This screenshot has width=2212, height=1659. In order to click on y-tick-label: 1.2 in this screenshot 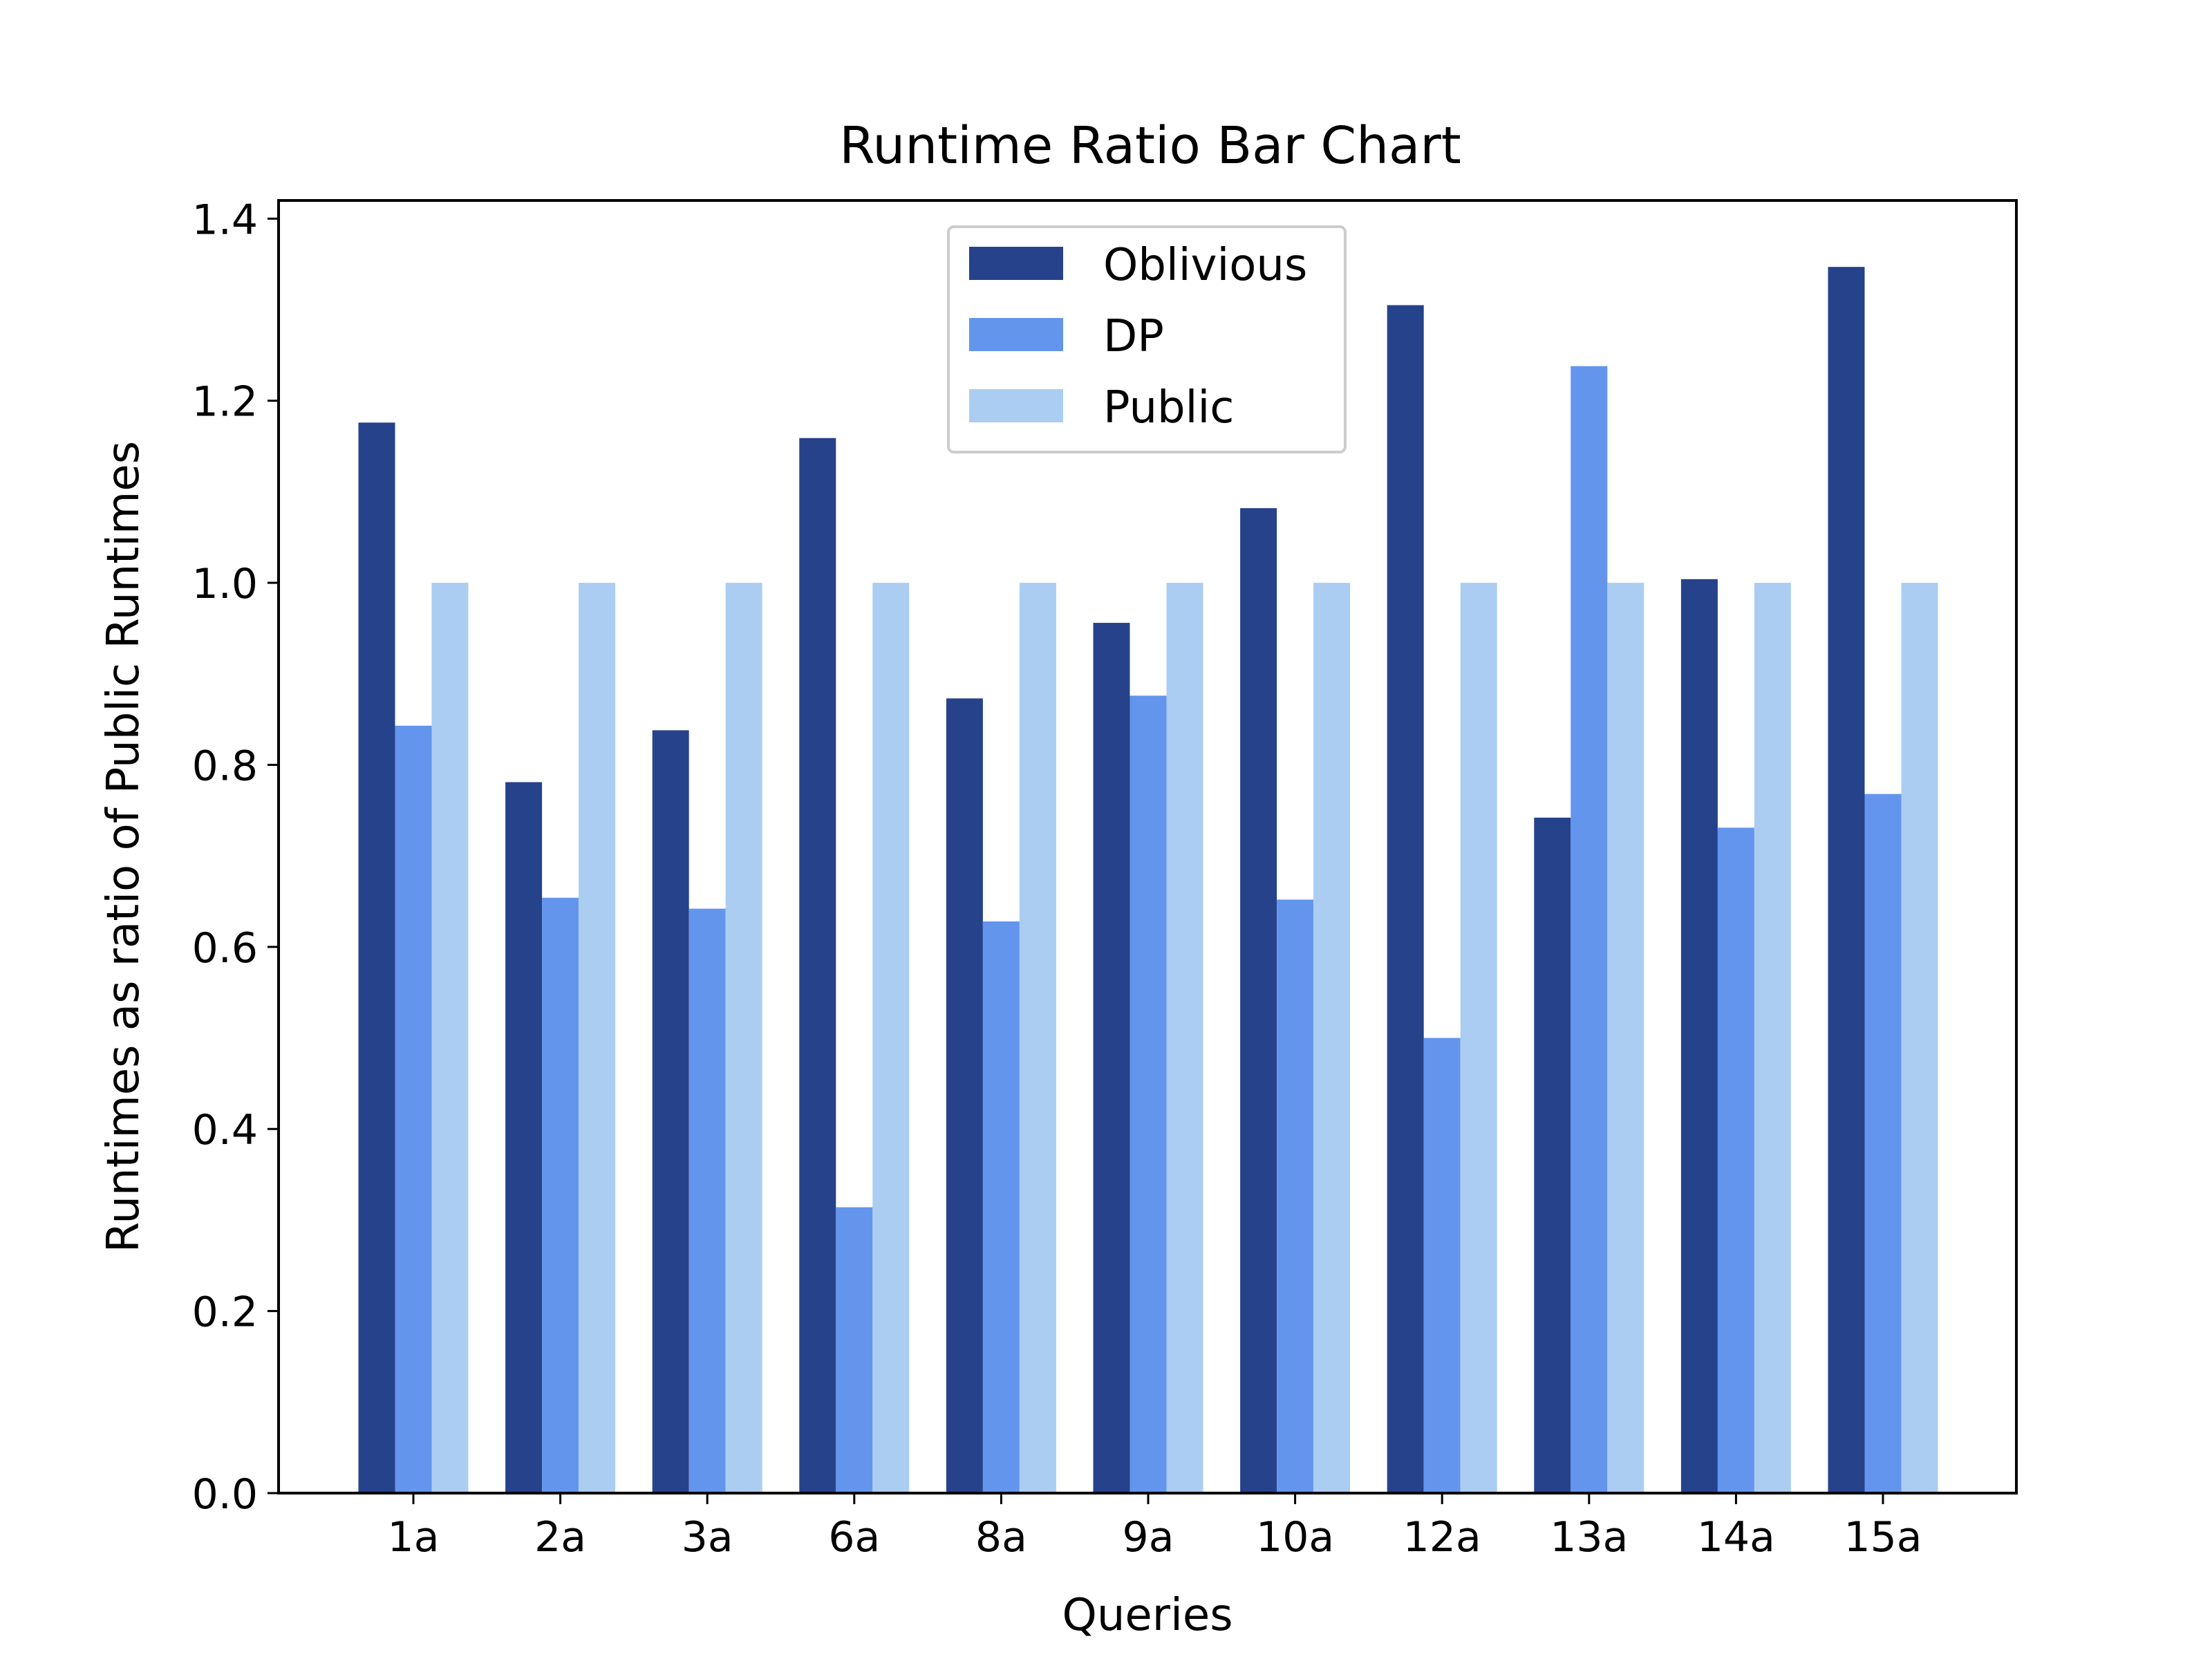, I will do `click(225, 402)`.